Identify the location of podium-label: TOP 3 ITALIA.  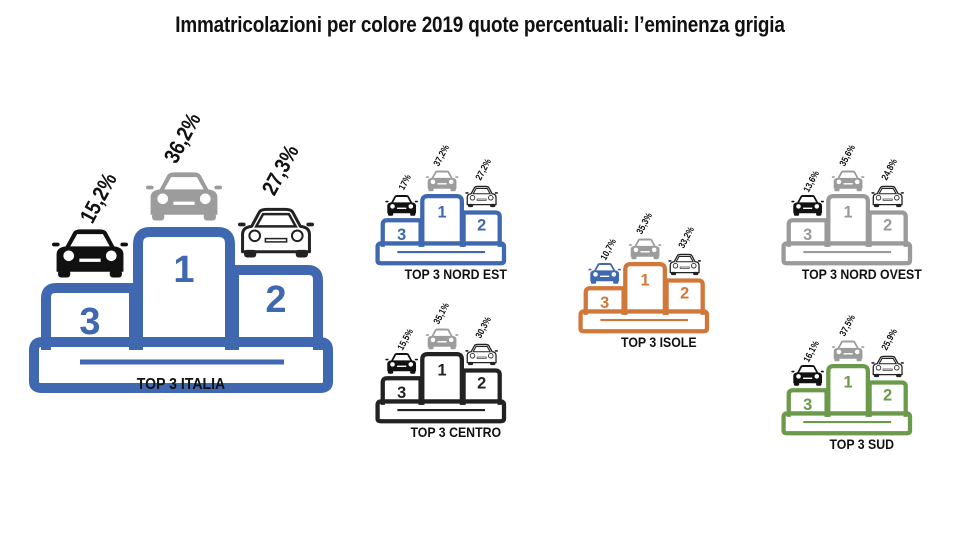
(181, 384).